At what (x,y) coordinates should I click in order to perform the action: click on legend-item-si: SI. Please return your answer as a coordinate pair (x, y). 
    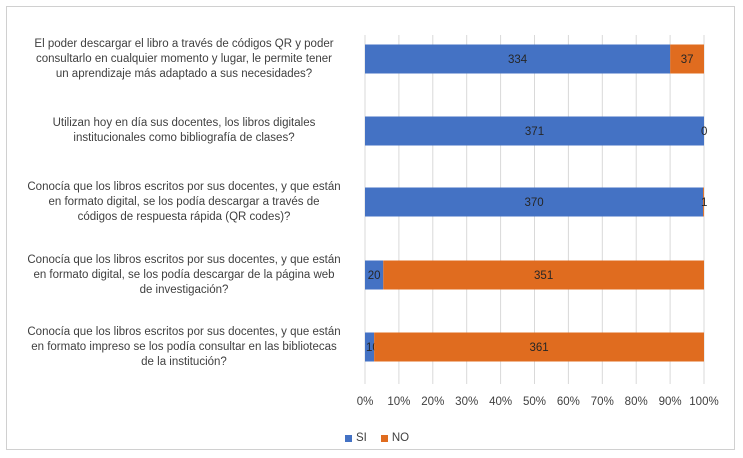
    Looking at the image, I should click on (356, 438).